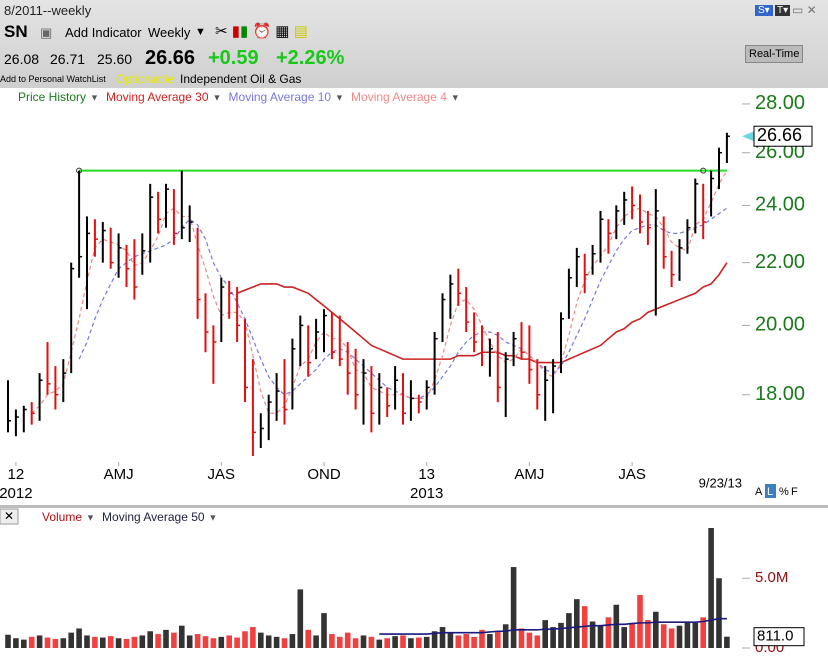 The width and height of the screenshot is (828, 665). Describe the element at coordinates (103, 32) in the screenshot. I see `add-indicator: Add Indicator` at that location.